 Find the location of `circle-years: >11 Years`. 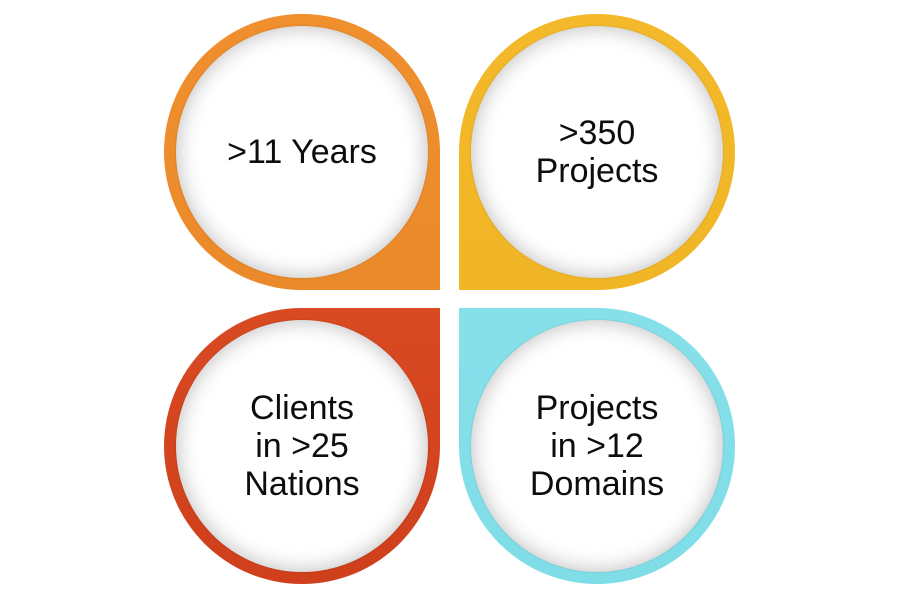

circle-years: >11 Years is located at coordinates (302, 152).